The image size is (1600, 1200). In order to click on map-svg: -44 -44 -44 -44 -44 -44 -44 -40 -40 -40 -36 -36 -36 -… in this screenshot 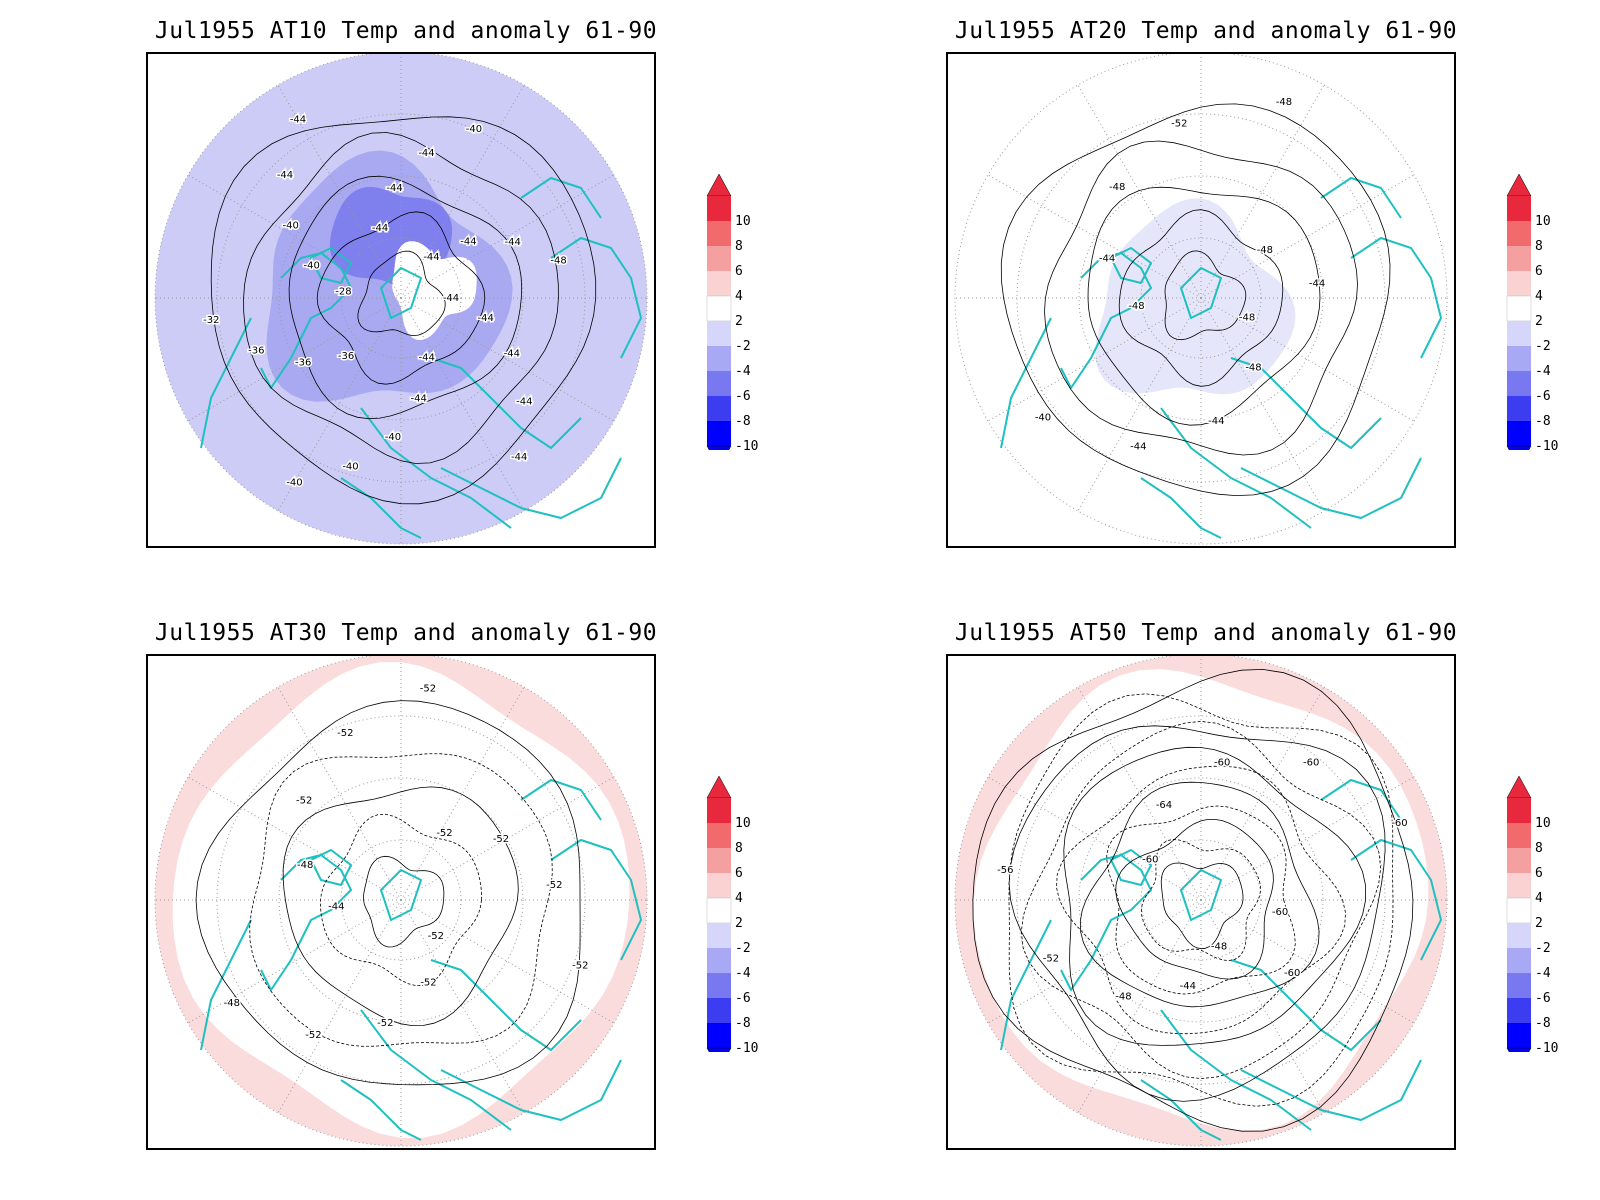, I will do `click(401, 300)`.